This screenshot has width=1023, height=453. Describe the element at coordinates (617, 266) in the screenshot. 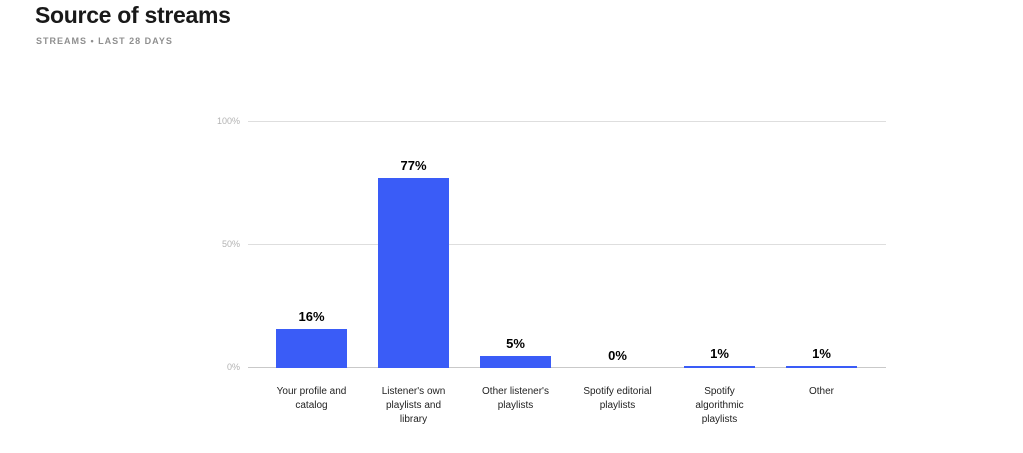

I see `bar-group-spotify-editorial-playlists: 0% Spotify editorial playlists` at that location.